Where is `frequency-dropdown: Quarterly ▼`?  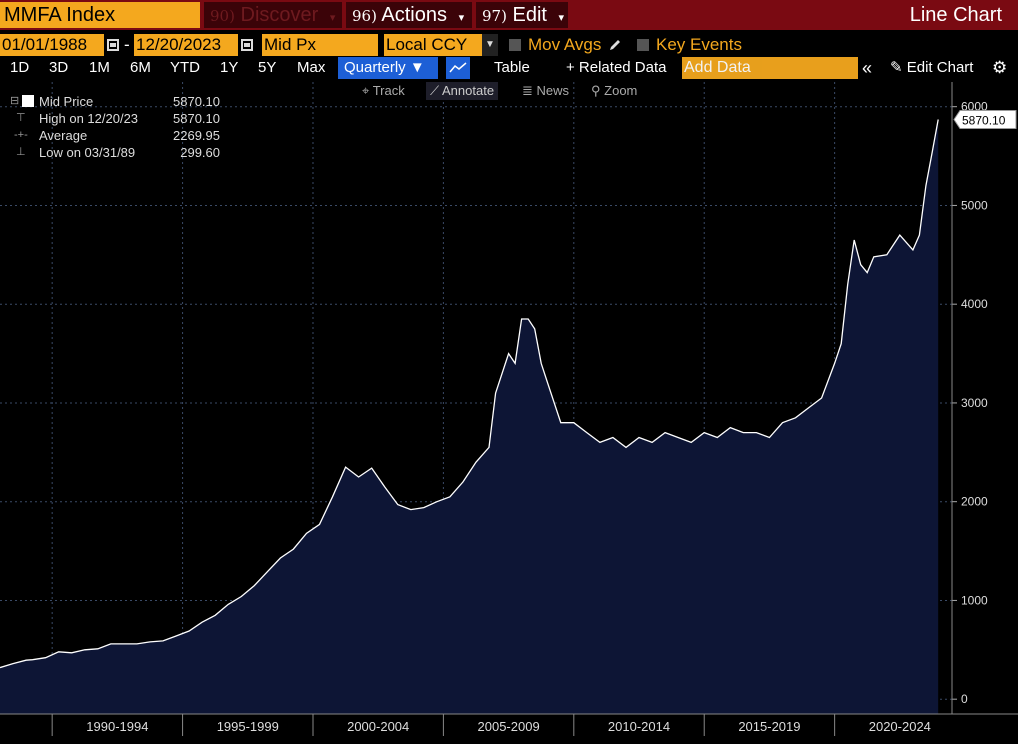 frequency-dropdown: Quarterly ▼ is located at coordinates (388, 68).